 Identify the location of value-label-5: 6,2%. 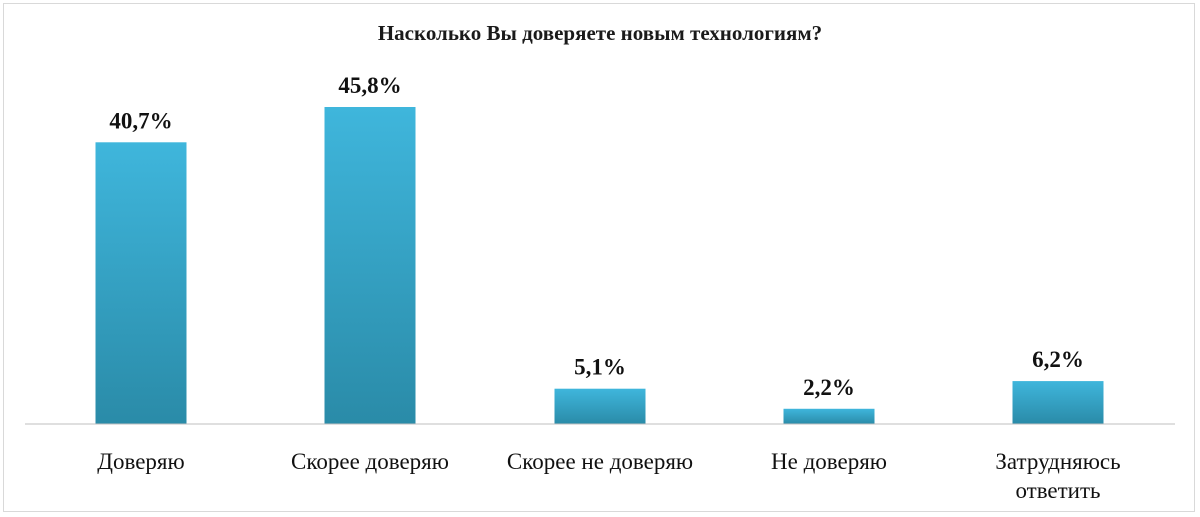
(1058, 359).